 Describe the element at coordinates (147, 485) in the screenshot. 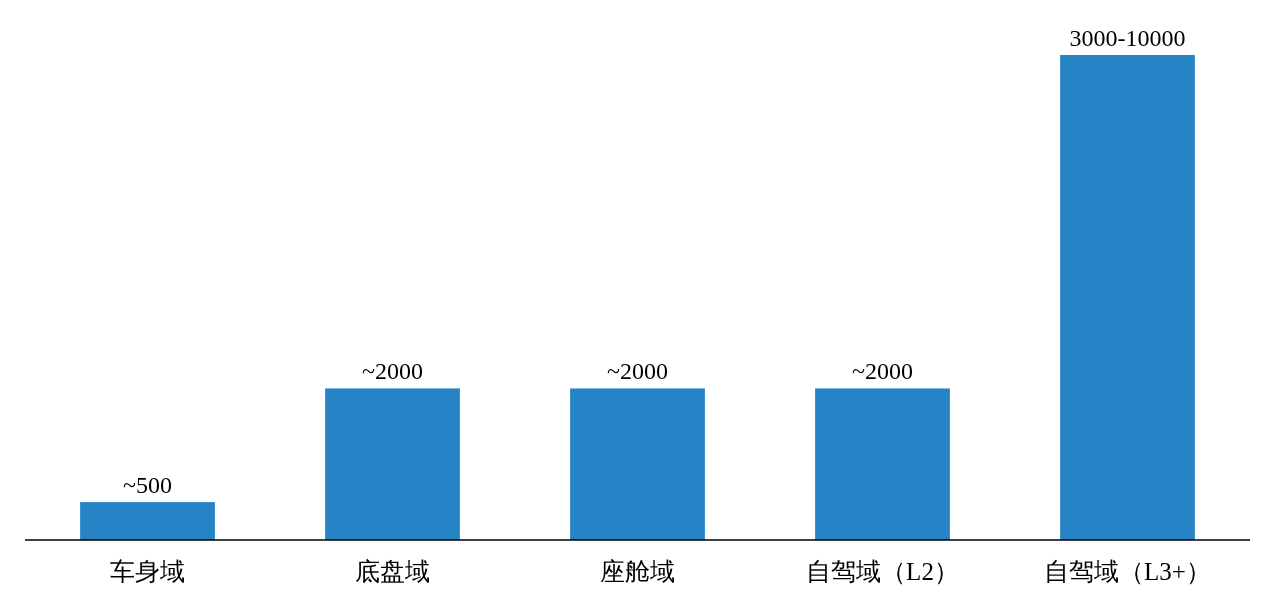

I see `data-label: ~500` at that location.